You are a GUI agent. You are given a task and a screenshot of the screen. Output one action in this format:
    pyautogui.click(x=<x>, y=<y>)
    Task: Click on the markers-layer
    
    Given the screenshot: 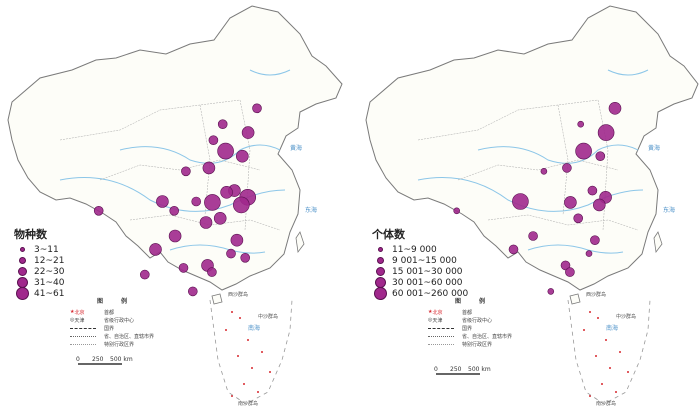 What is the action you would take?
    pyautogui.click(x=177, y=200)
    